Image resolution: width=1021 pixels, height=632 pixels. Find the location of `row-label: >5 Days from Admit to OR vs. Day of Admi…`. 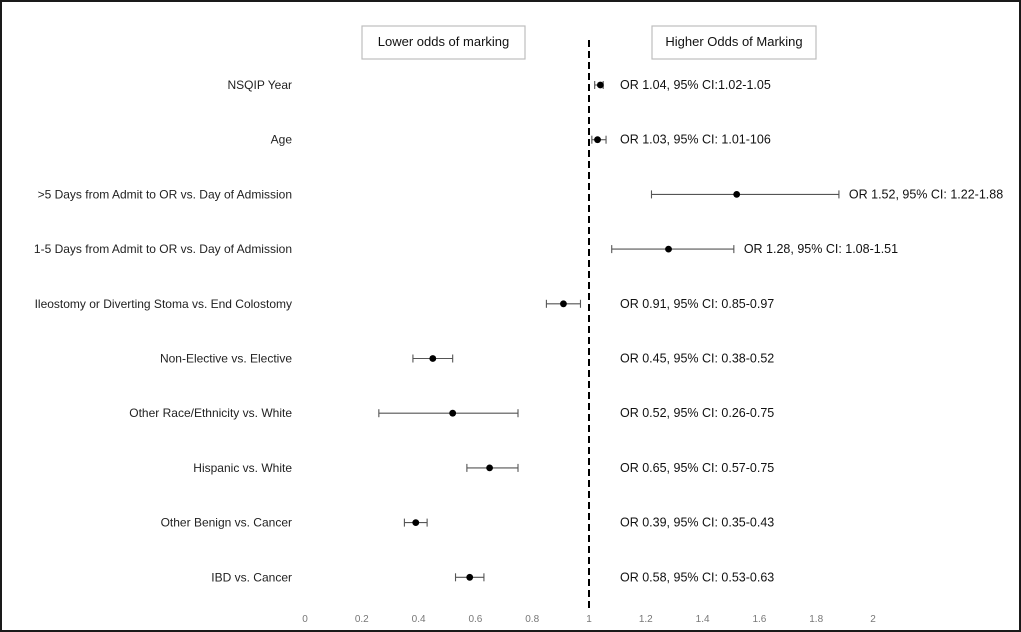

row-label: >5 Days from Admit to OR vs. Day of Admi… is located at coordinates (165, 194).